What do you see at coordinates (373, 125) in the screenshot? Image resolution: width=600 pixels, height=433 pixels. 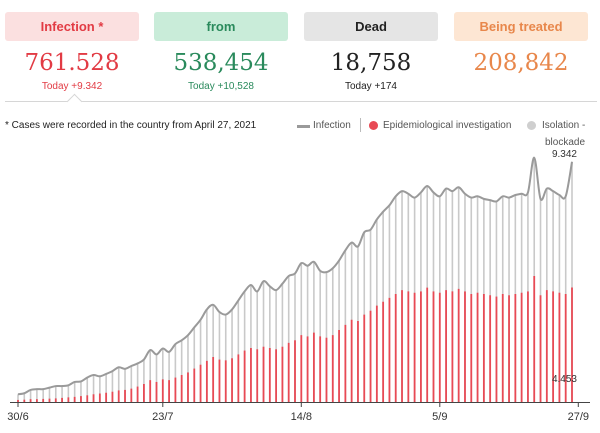 I see `legend-epi-swatch` at bounding box center [373, 125].